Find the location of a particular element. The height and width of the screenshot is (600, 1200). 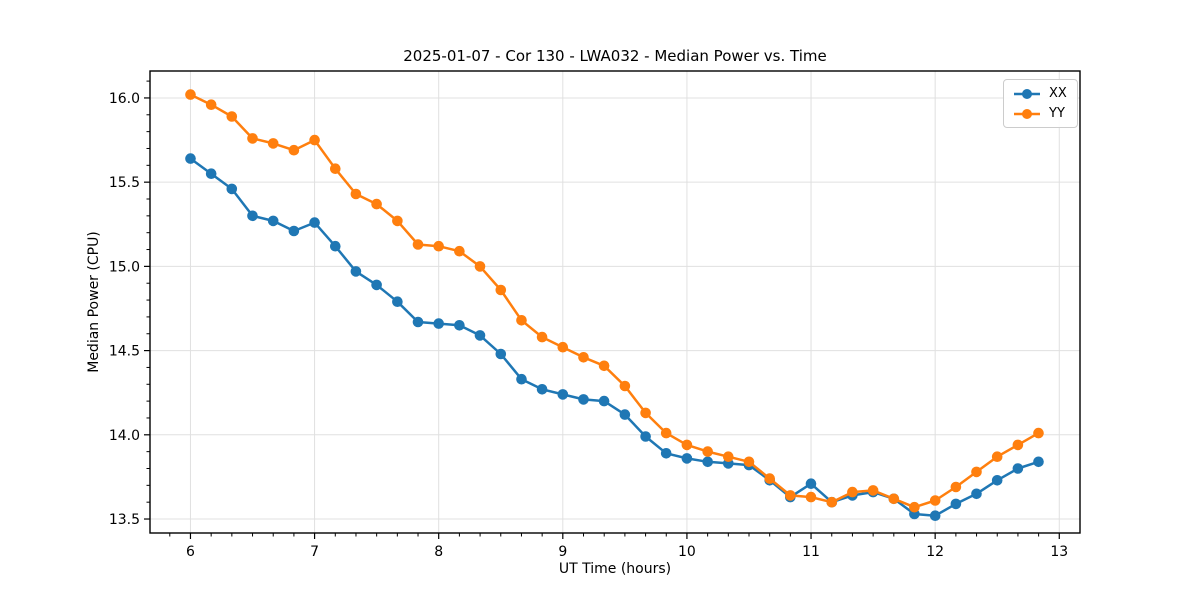

x-tick-label: 8 is located at coordinates (438, 552).